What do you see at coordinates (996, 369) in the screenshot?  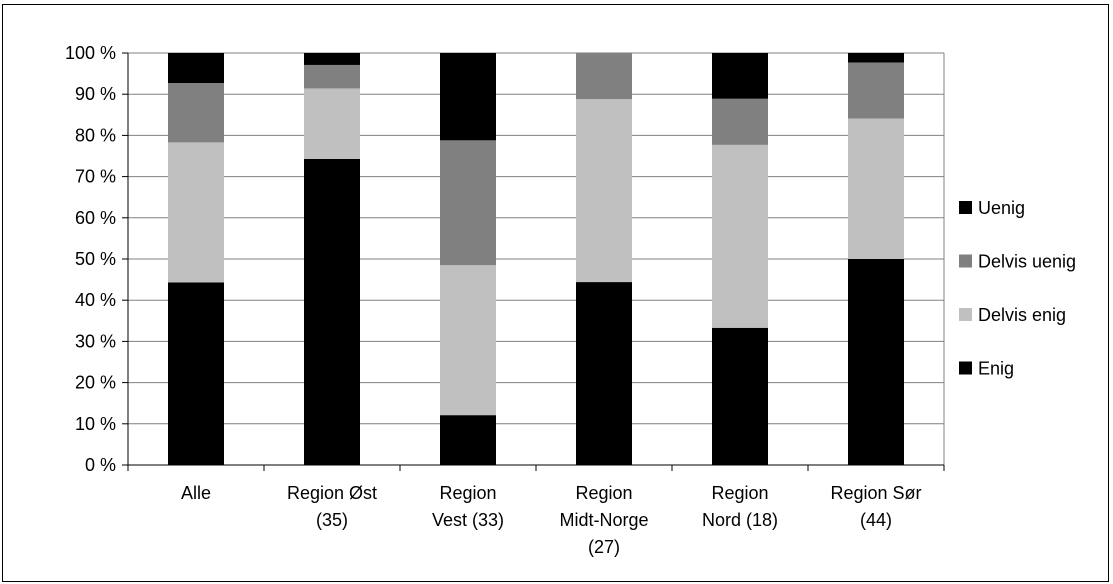 I see `legend-label: Enig` at bounding box center [996, 369].